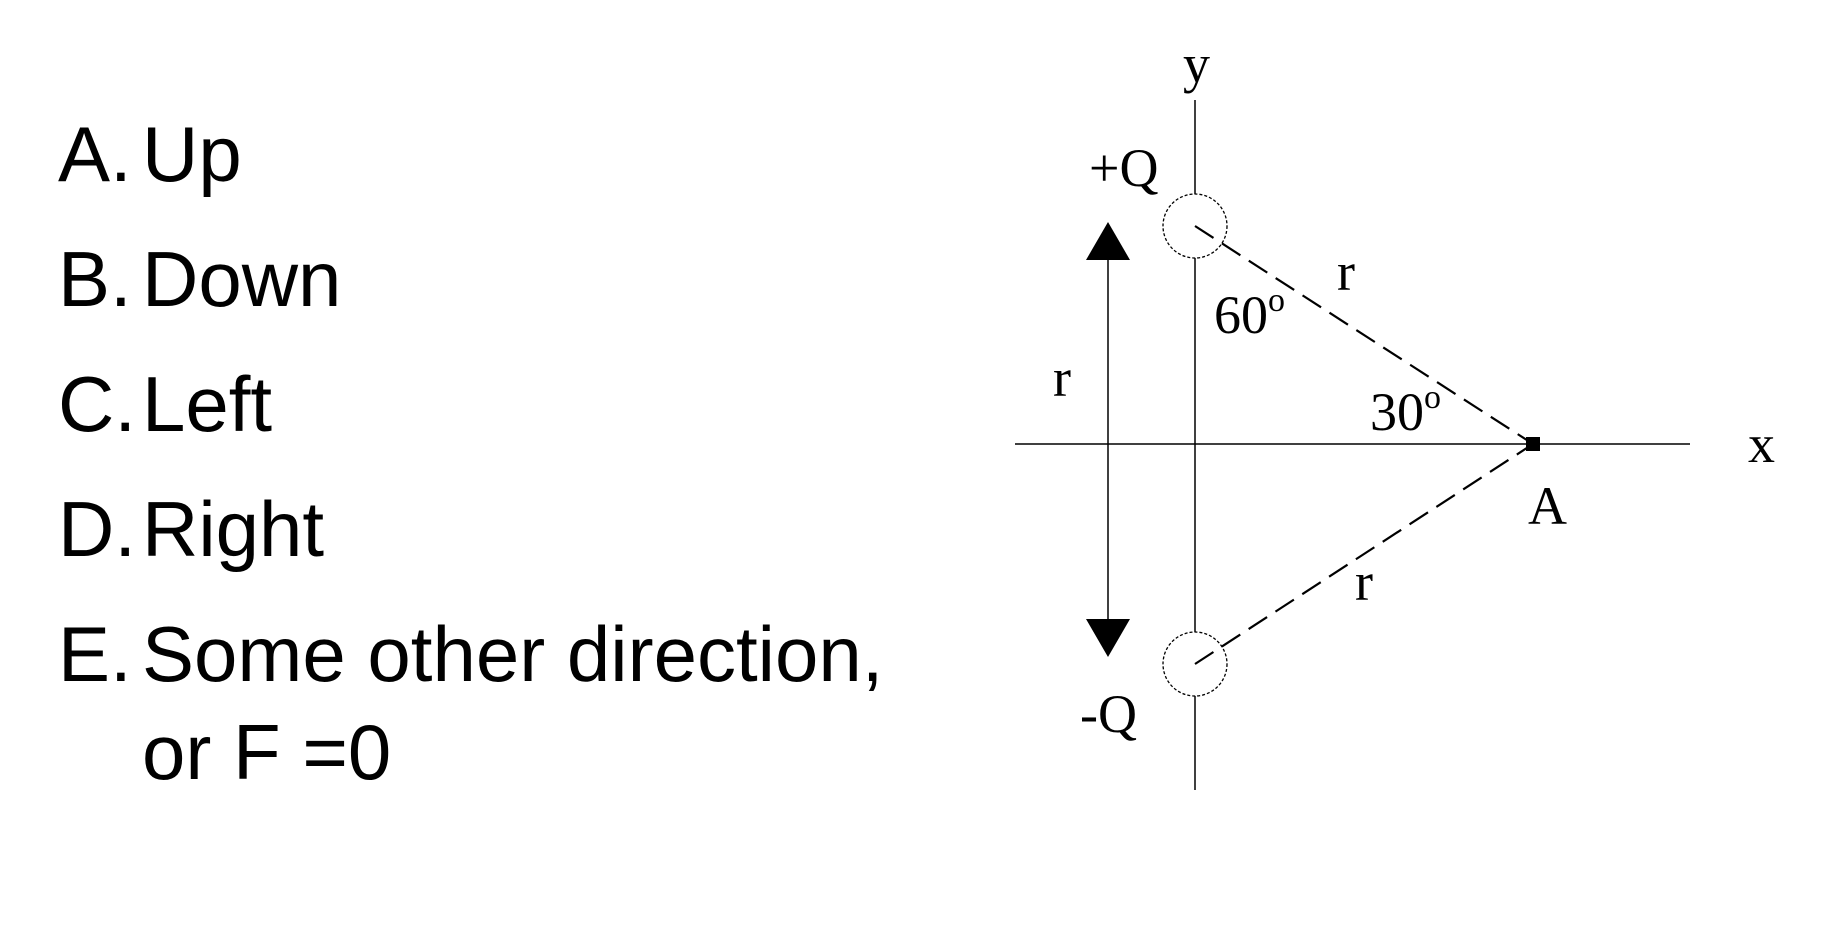  Describe the element at coordinates (1241, 315) in the screenshot. I see `angle-top-value: 60` at that location.